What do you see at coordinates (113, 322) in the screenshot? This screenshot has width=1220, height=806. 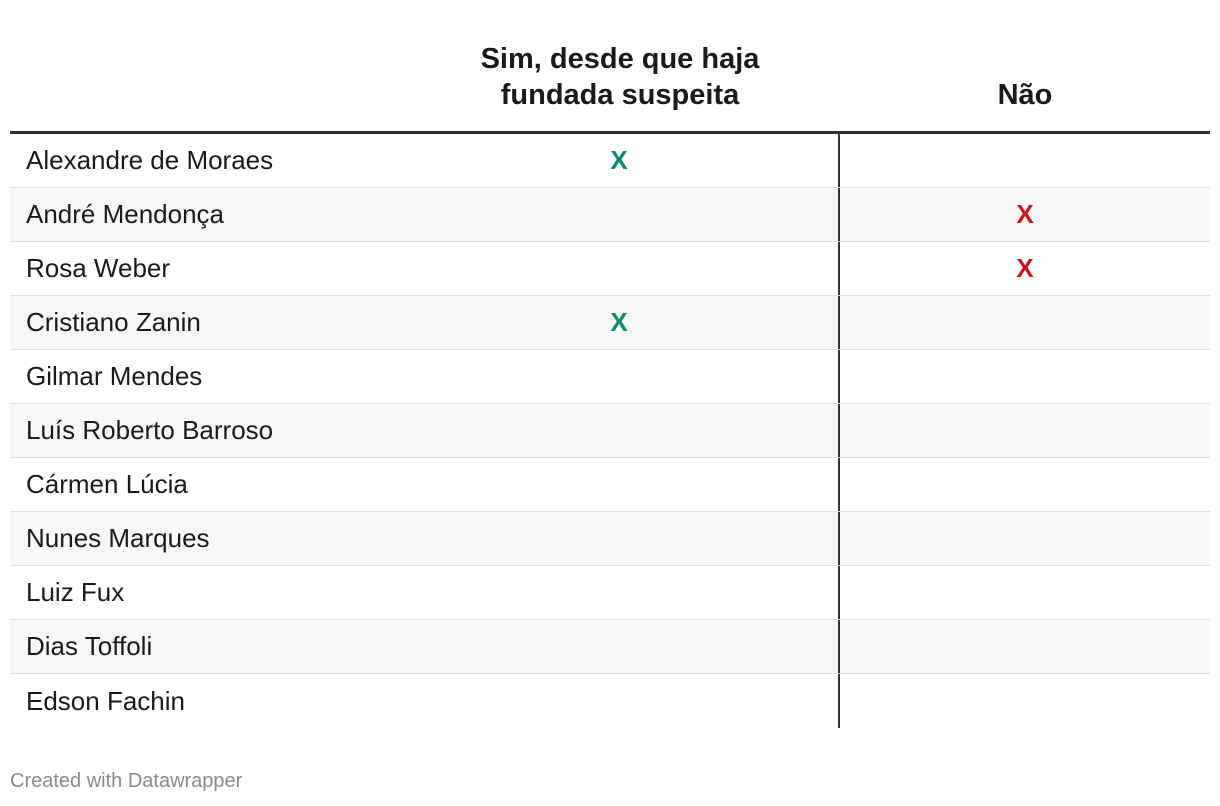 I see `cell-minister-name: Cristiano Zanin` at bounding box center [113, 322].